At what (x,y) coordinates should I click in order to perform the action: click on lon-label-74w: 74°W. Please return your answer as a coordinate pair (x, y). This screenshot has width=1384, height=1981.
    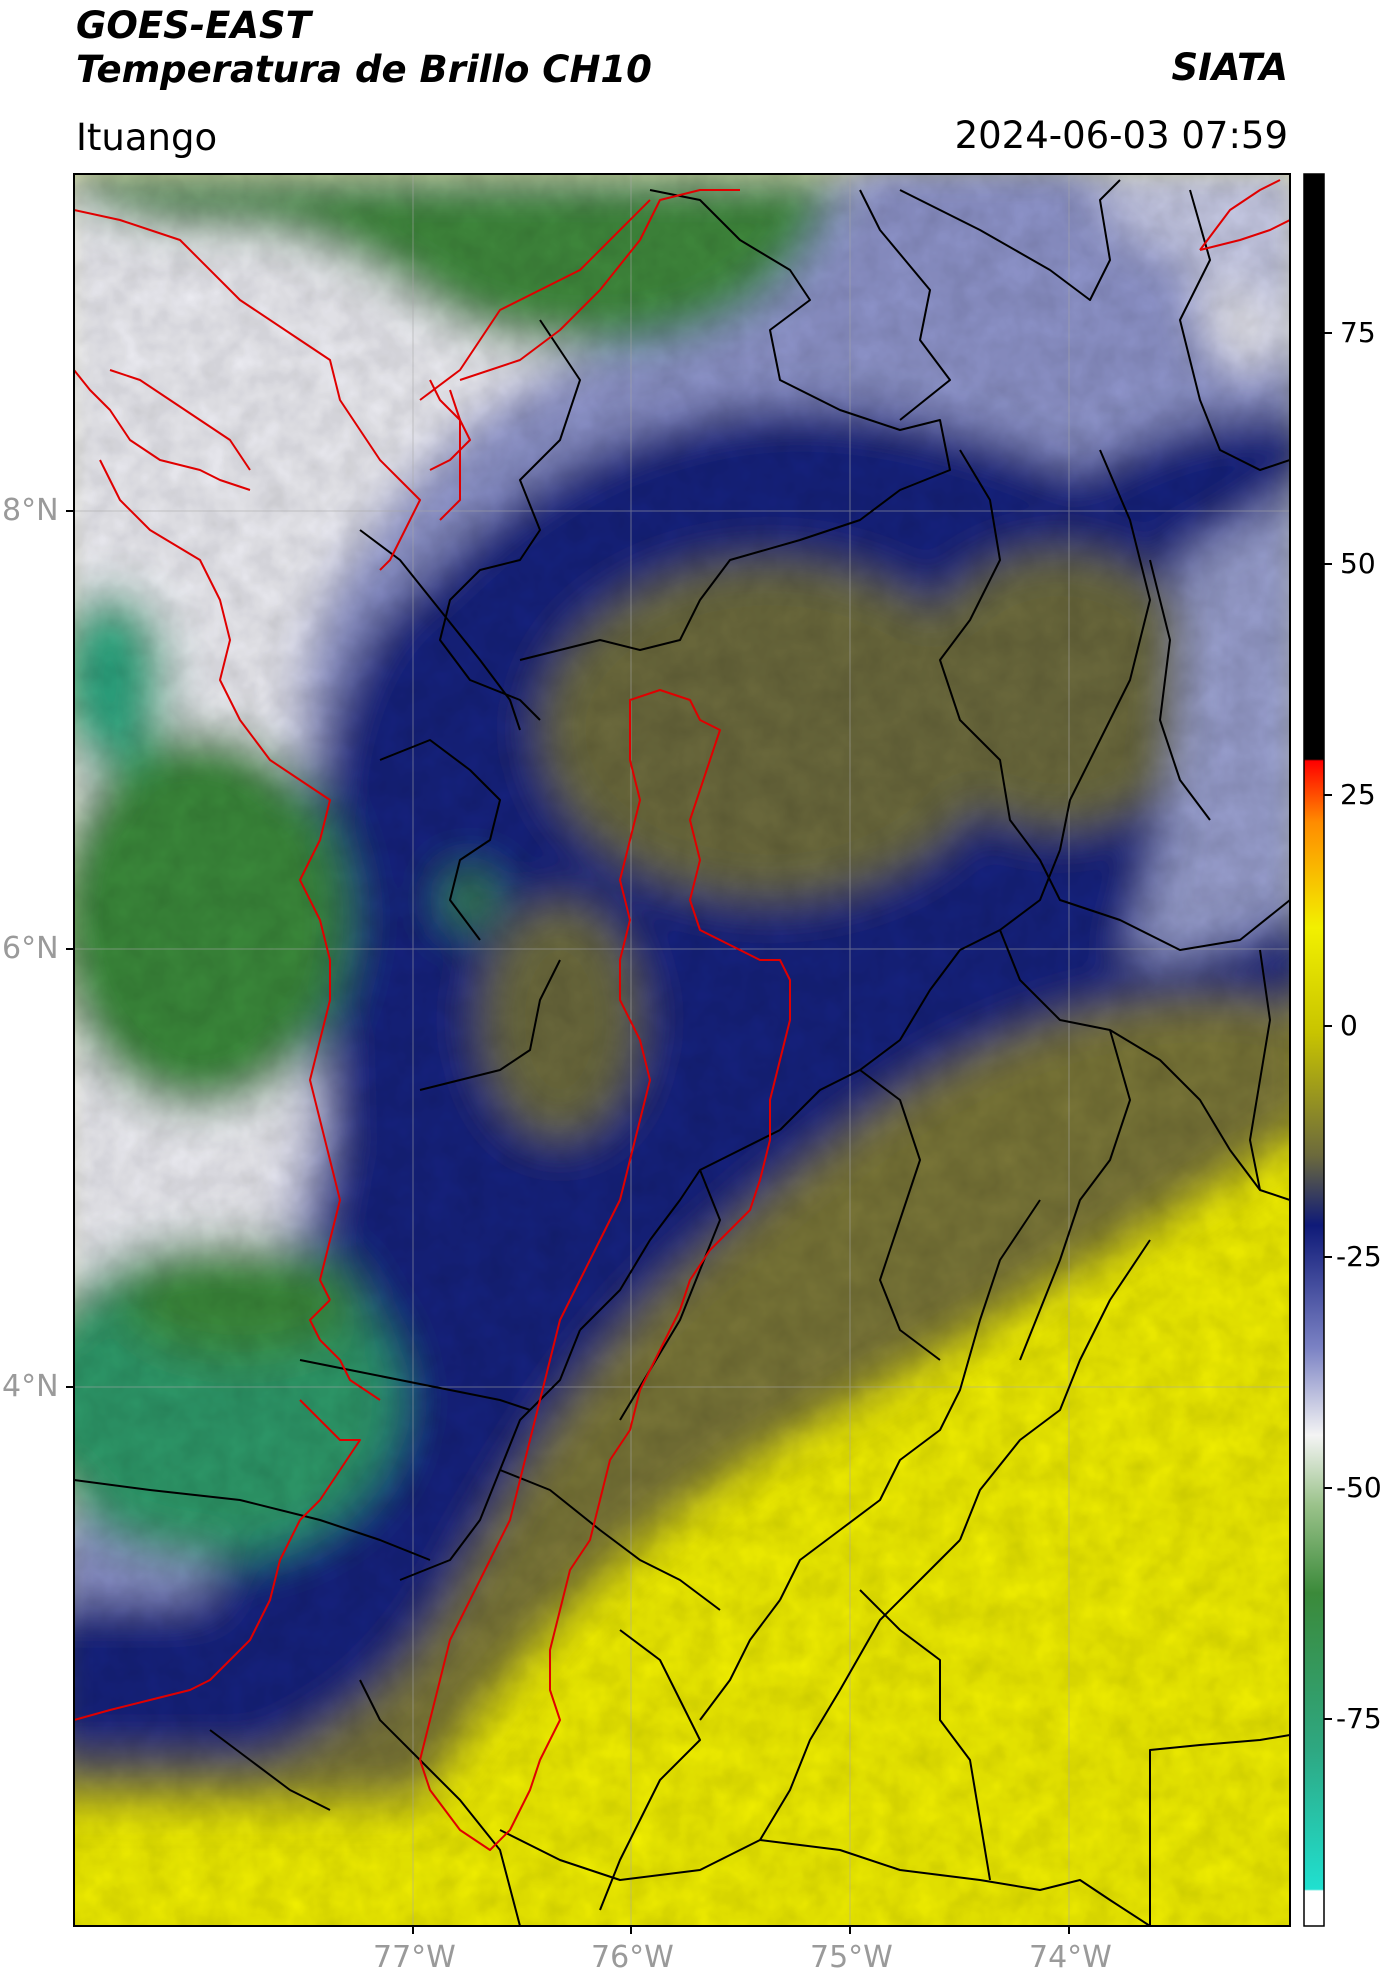
    Looking at the image, I should click on (1070, 1957).